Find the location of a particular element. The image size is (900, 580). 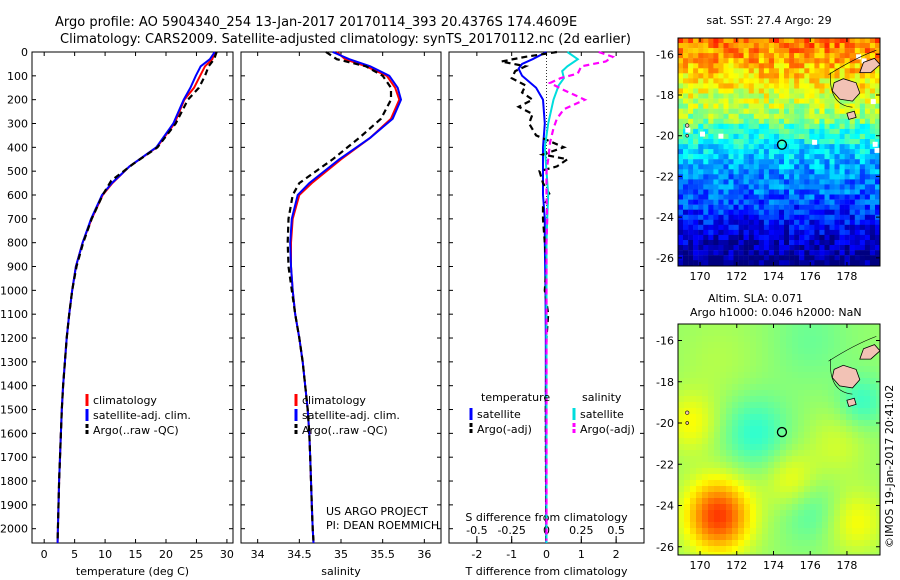

x-tick-label-salinity: 0.25 is located at coordinates (581, 530).